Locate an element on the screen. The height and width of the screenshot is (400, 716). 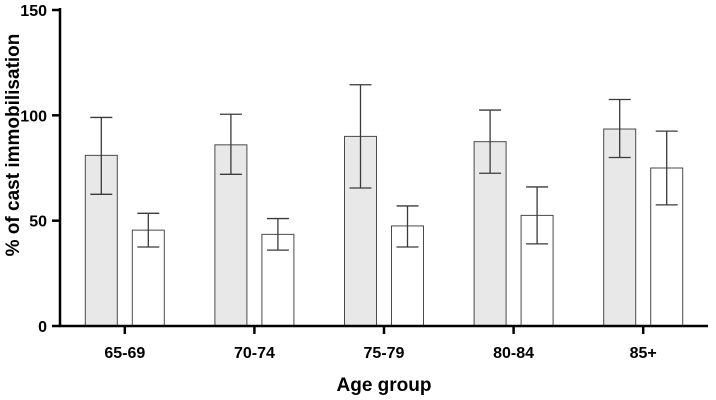
y-tick-label-100: 100 is located at coordinates (33, 116).